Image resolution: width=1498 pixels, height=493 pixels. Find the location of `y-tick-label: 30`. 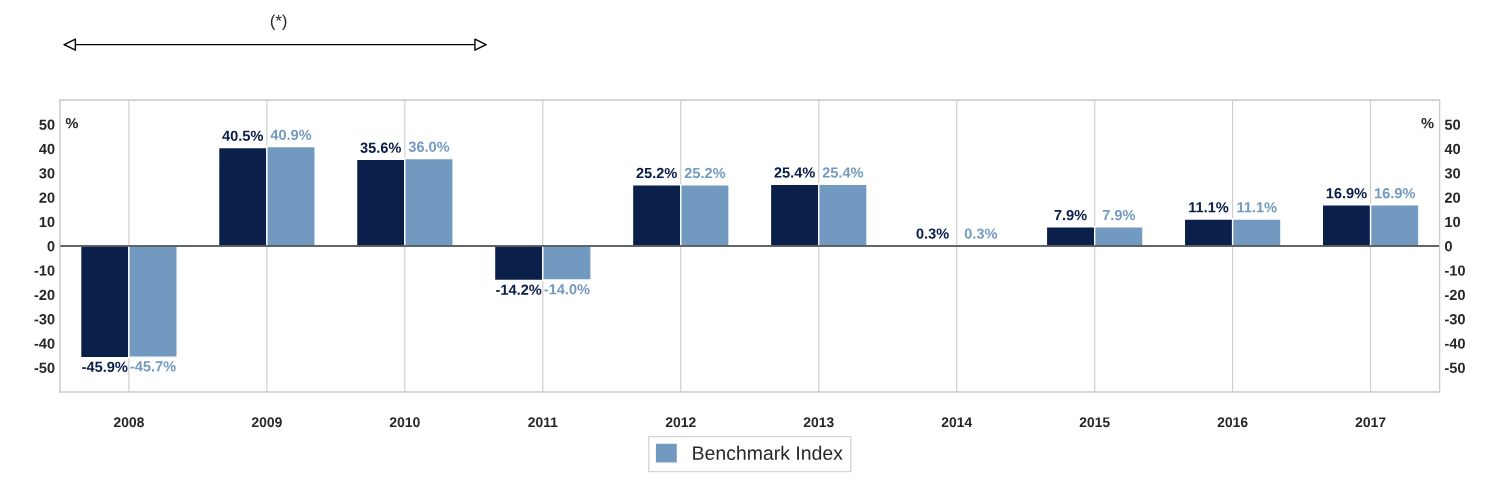

y-tick-label: 30 is located at coordinates (47, 173).